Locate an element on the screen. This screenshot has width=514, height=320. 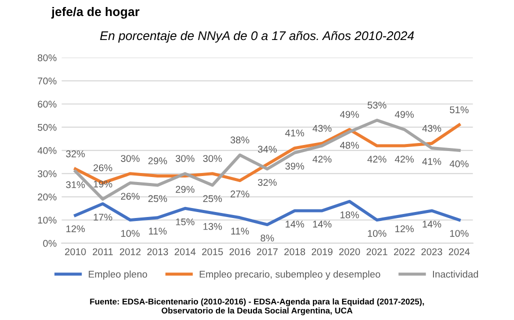
data-label: 40% is located at coordinates (459, 164).